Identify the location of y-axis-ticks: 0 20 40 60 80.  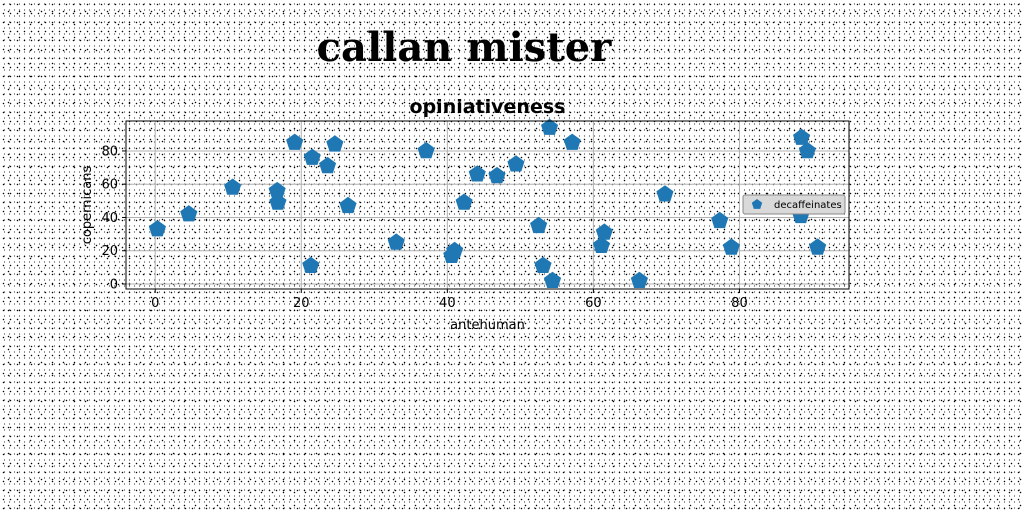
(113, 218).